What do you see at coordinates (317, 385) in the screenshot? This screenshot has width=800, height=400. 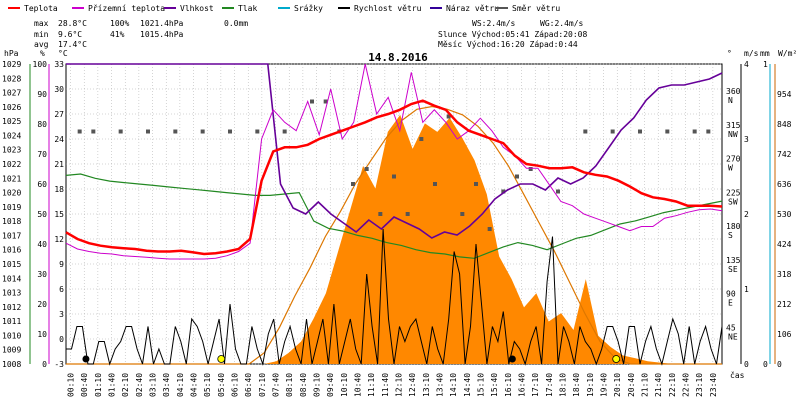 I see `time-tick: 09:10` at bounding box center [317, 385].